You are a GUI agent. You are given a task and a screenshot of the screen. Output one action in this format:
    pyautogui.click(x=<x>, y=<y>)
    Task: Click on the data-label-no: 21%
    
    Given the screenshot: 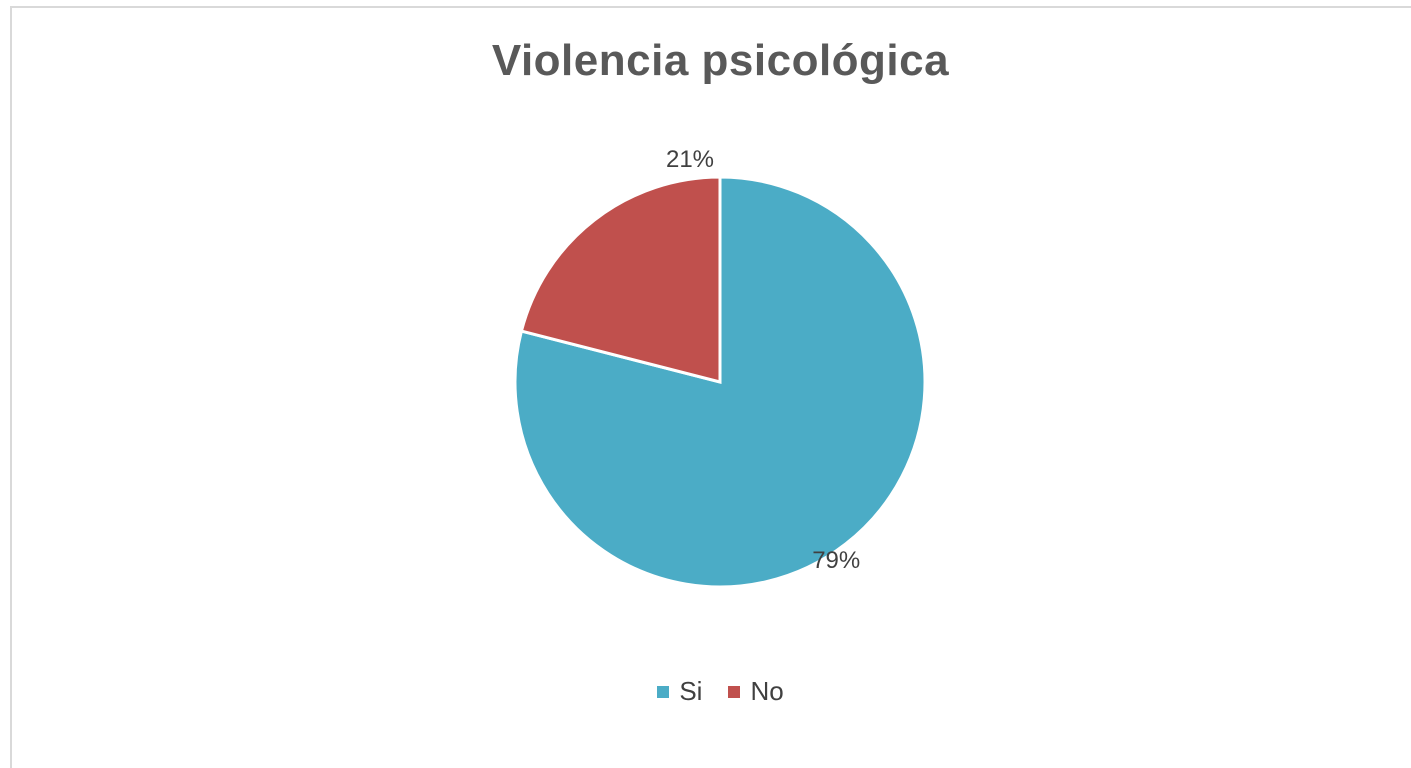 What is the action you would take?
    pyautogui.click(x=690, y=159)
    